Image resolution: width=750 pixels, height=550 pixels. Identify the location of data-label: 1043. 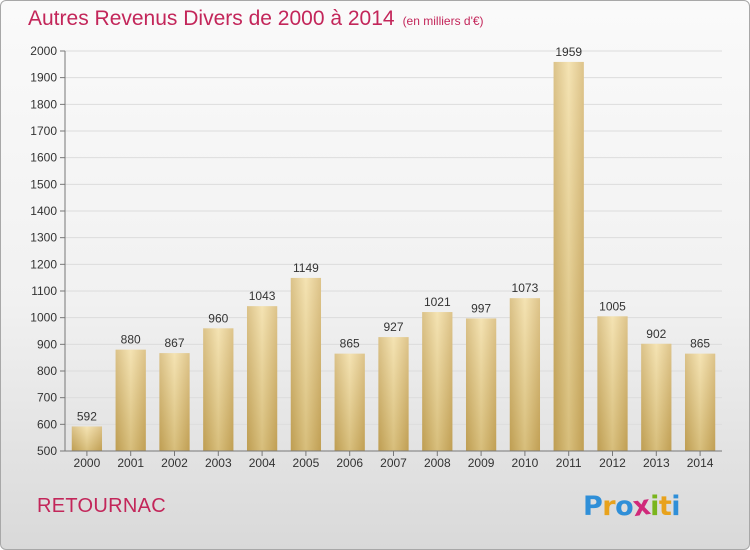
(262, 296).